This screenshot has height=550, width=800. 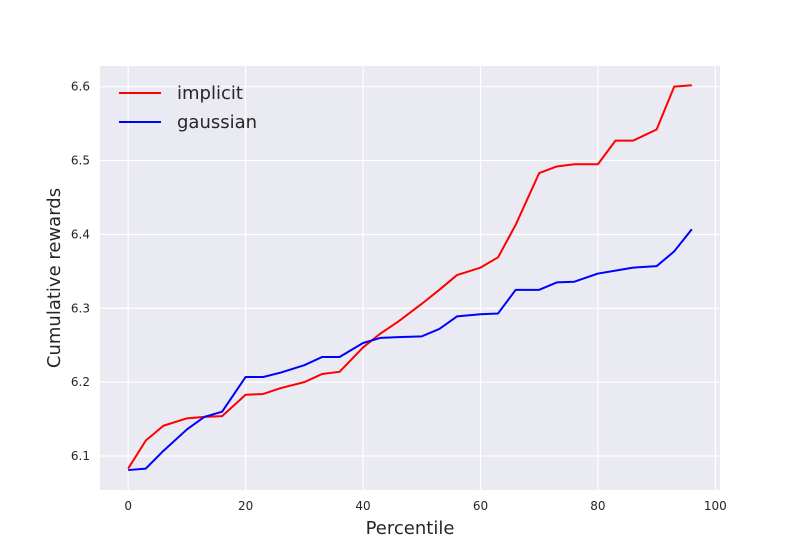 What do you see at coordinates (480, 506) in the screenshot?
I see `x-tick-label: 60` at bounding box center [480, 506].